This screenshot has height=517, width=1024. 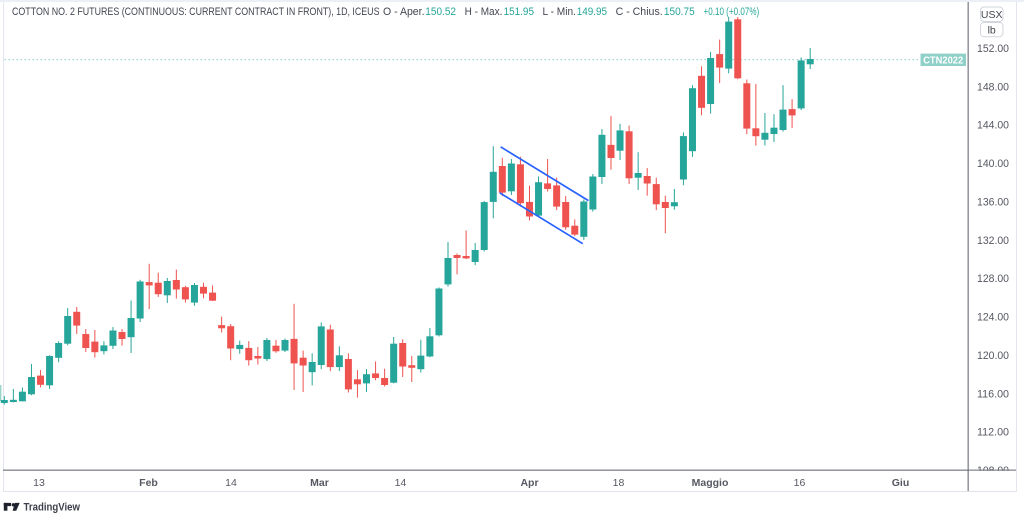 I want to click on svg-text: 150.52, so click(x=440, y=12).